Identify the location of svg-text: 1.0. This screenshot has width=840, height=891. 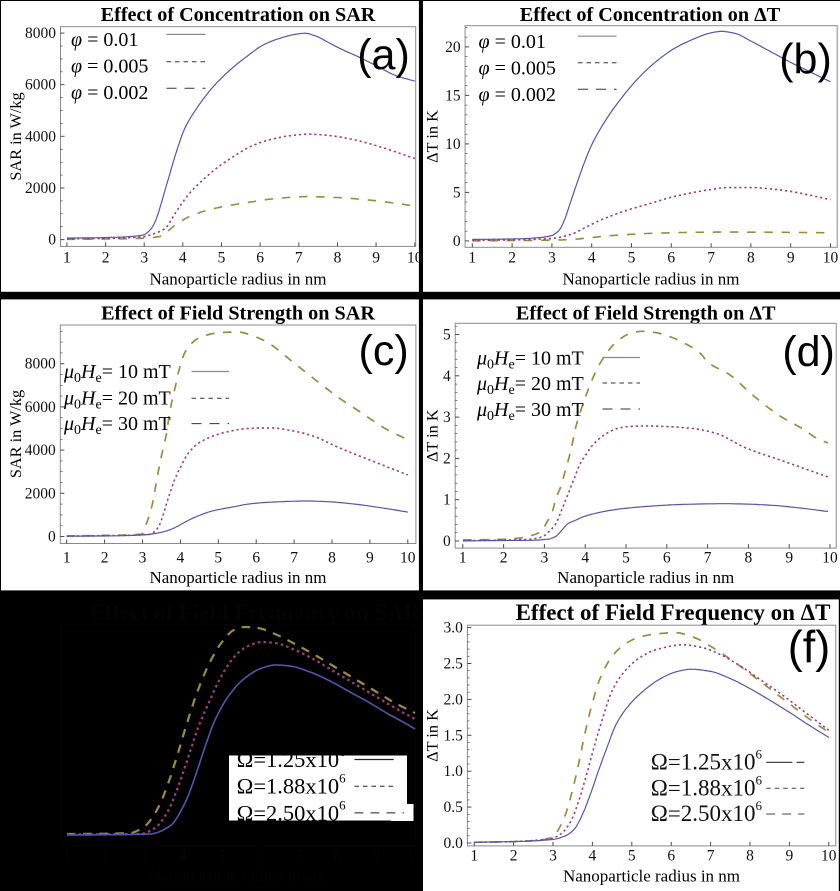
(454, 771).